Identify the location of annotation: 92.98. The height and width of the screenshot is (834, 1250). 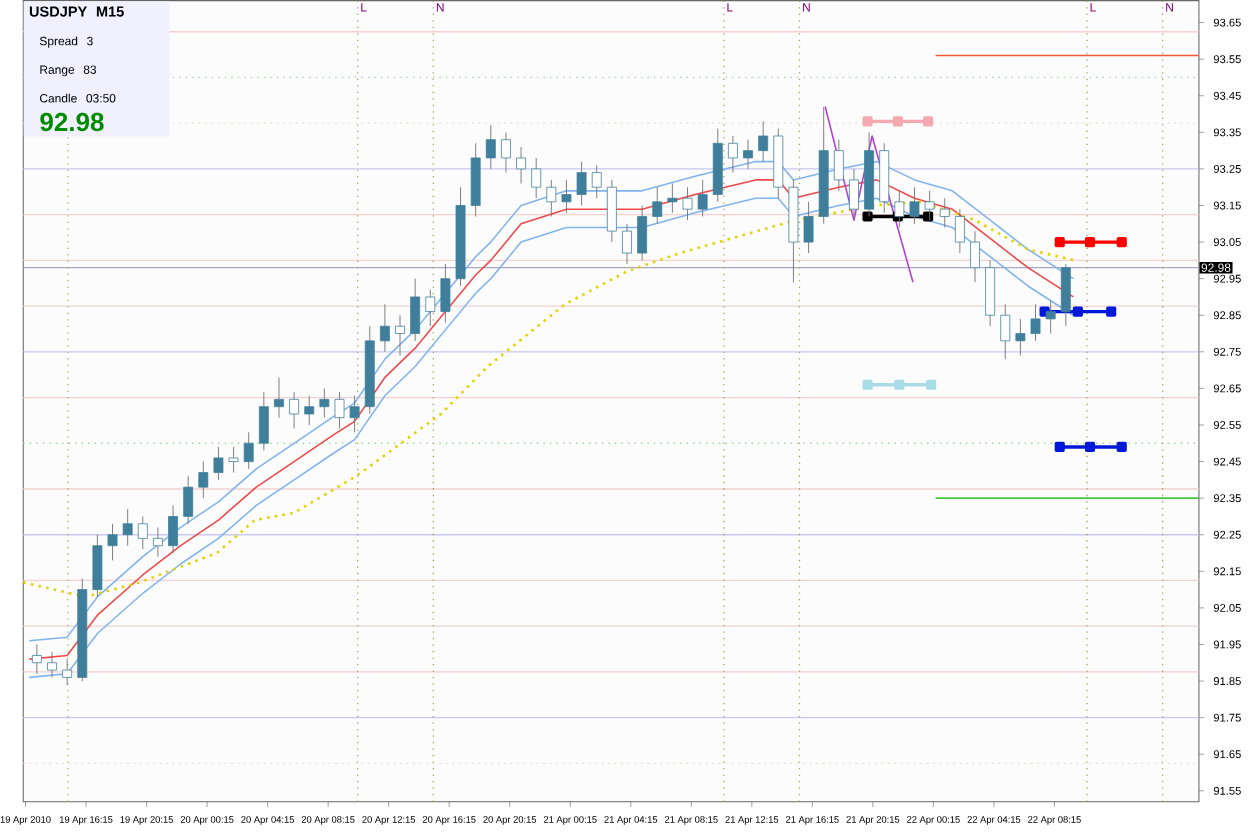
(72, 122).